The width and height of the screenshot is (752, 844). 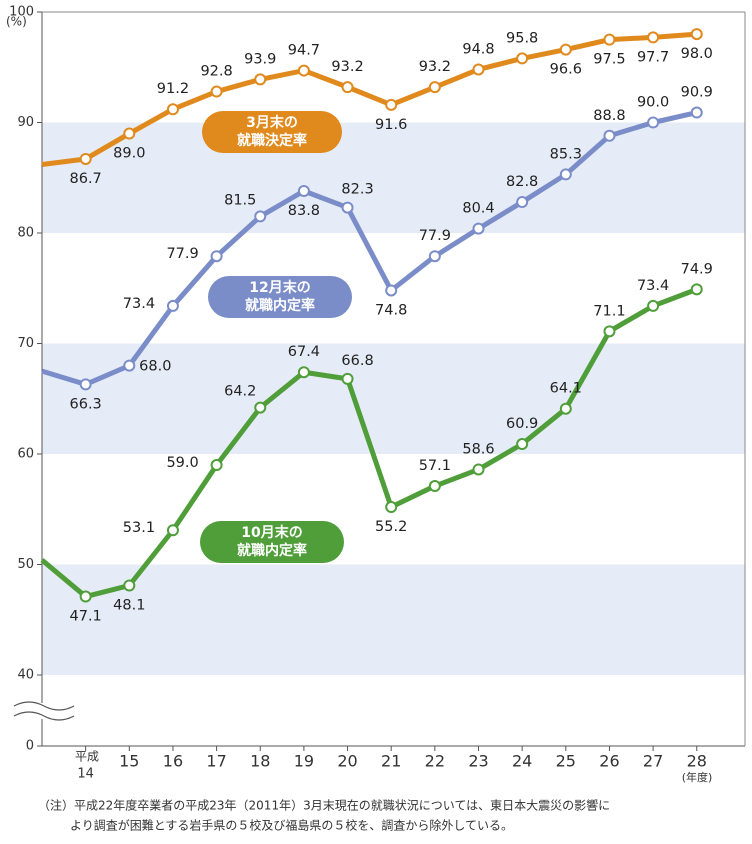 I want to click on data-label: 73.4, so click(x=653, y=286).